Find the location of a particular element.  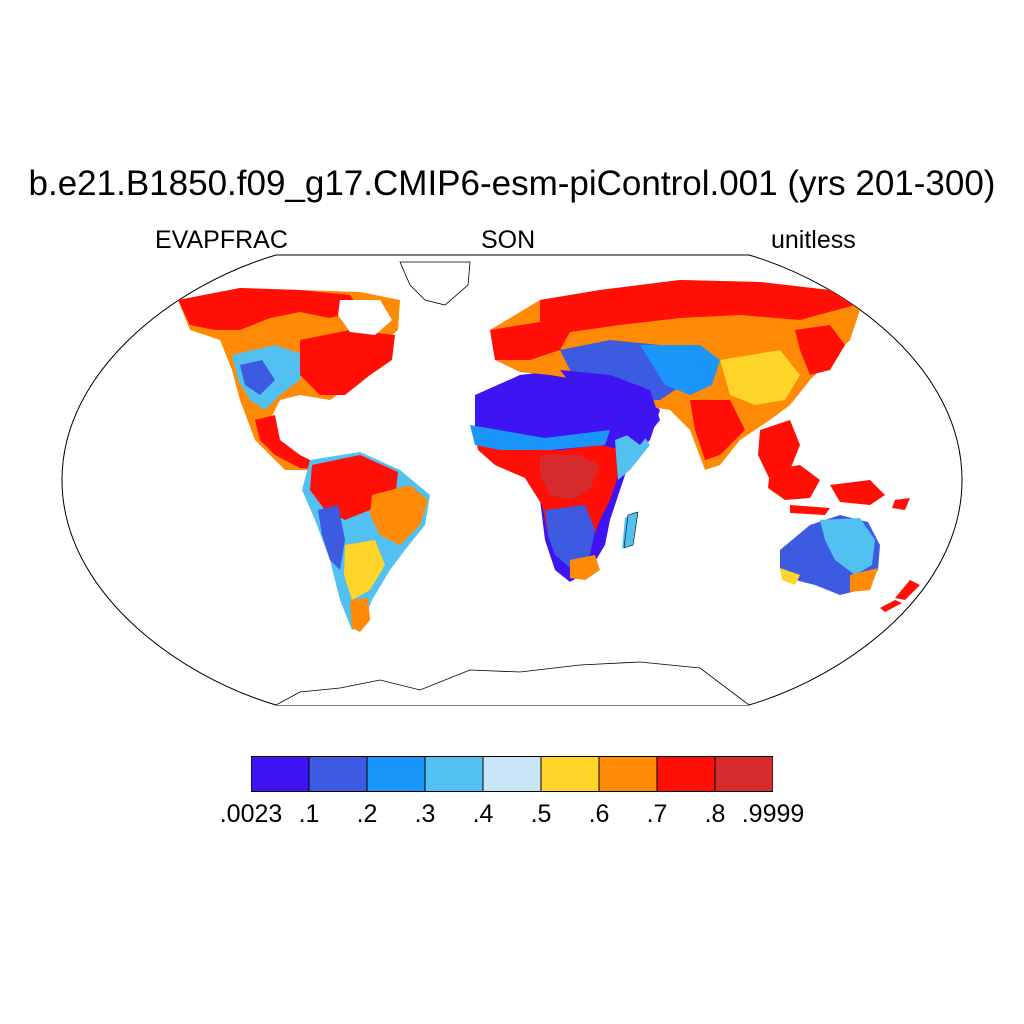

colorbar is located at coordinates (512, 774).